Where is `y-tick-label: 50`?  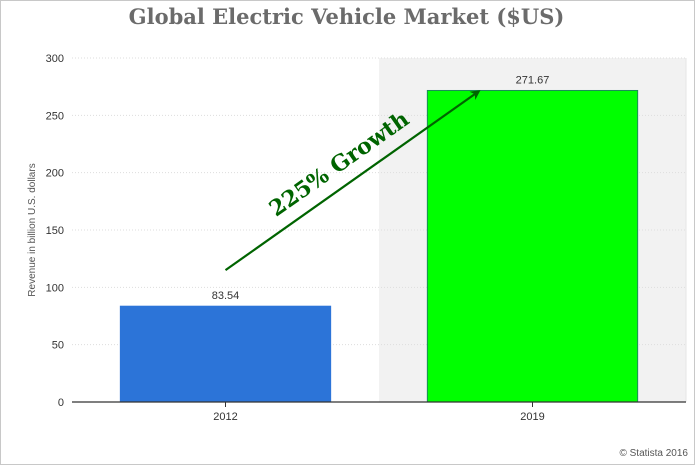
y-tick-label: 50 is located at coordinates (58, 346).